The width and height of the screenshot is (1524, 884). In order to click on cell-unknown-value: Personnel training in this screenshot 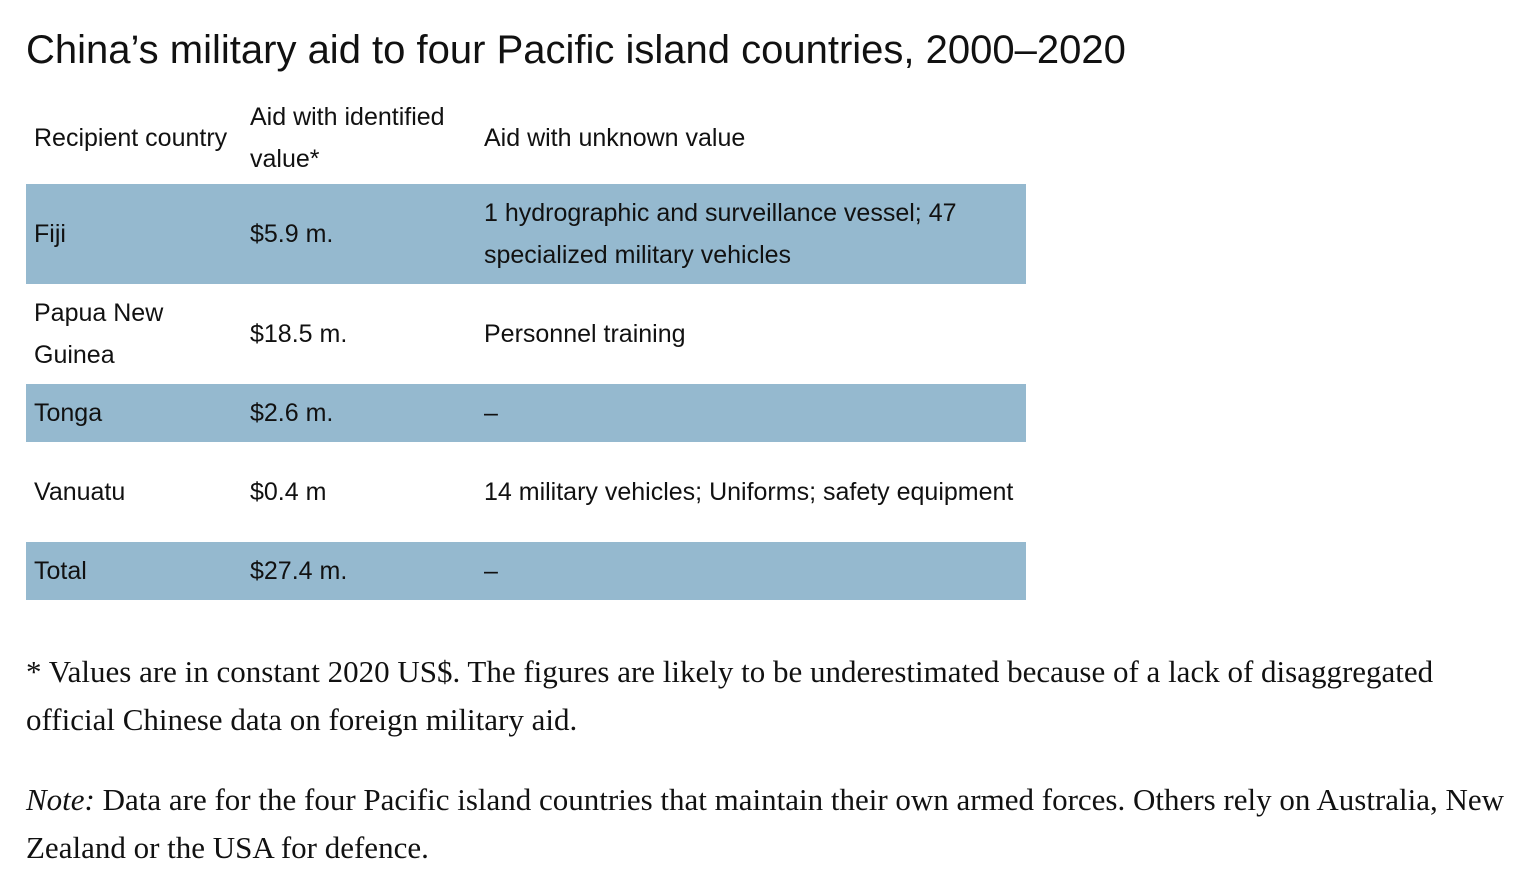, I will do `click(585, 334)`.